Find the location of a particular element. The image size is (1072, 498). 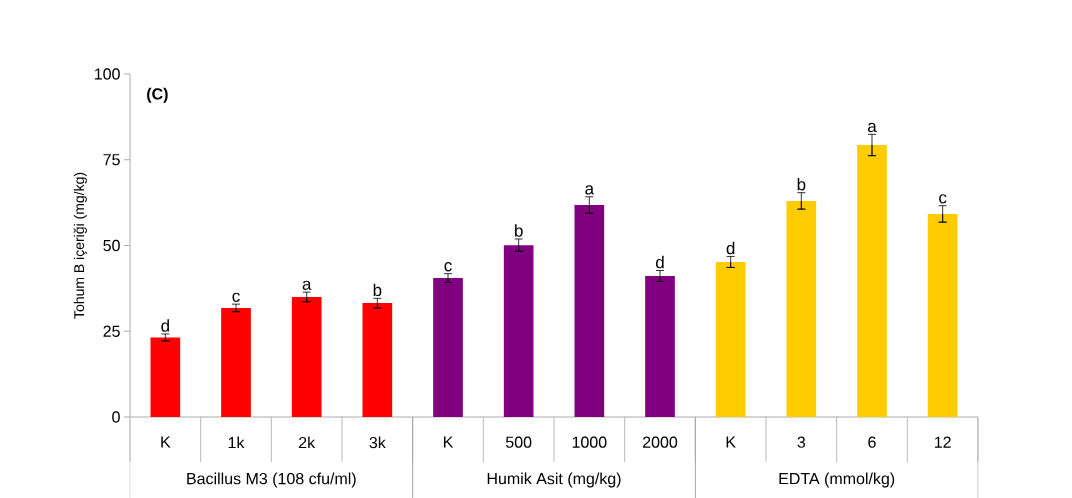

x-tick-label: 3 is located at coordinates (801, 442).